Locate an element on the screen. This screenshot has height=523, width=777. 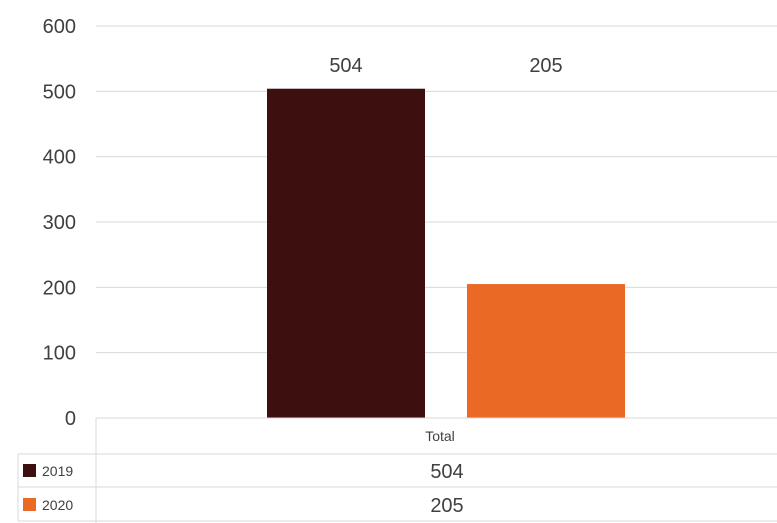
data-label-2020: 205 is located at coordinates (545, 66).